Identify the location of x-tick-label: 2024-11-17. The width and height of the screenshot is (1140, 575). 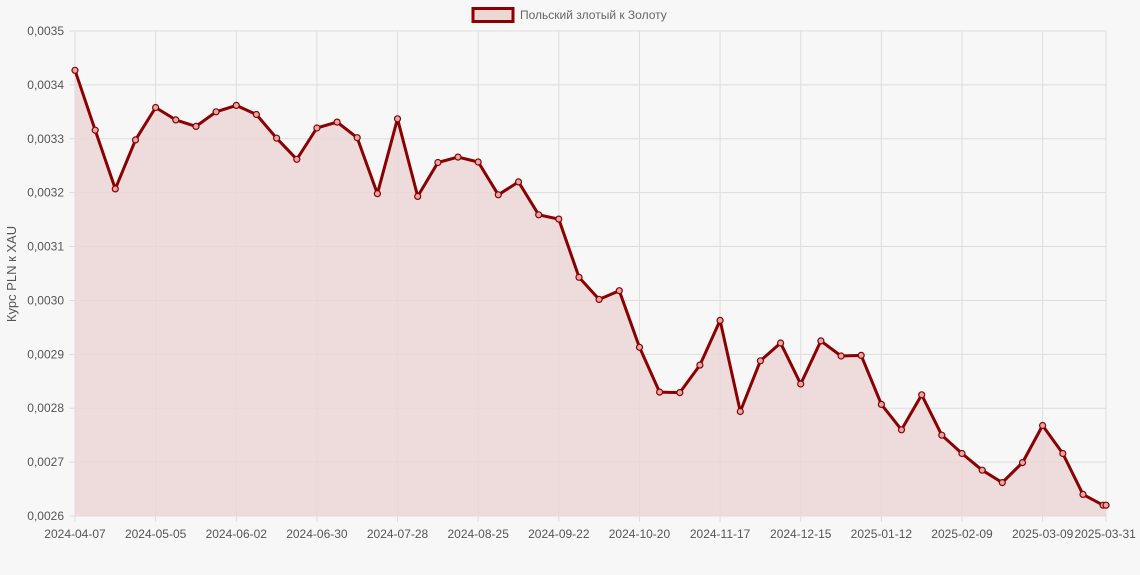
(720, 534).